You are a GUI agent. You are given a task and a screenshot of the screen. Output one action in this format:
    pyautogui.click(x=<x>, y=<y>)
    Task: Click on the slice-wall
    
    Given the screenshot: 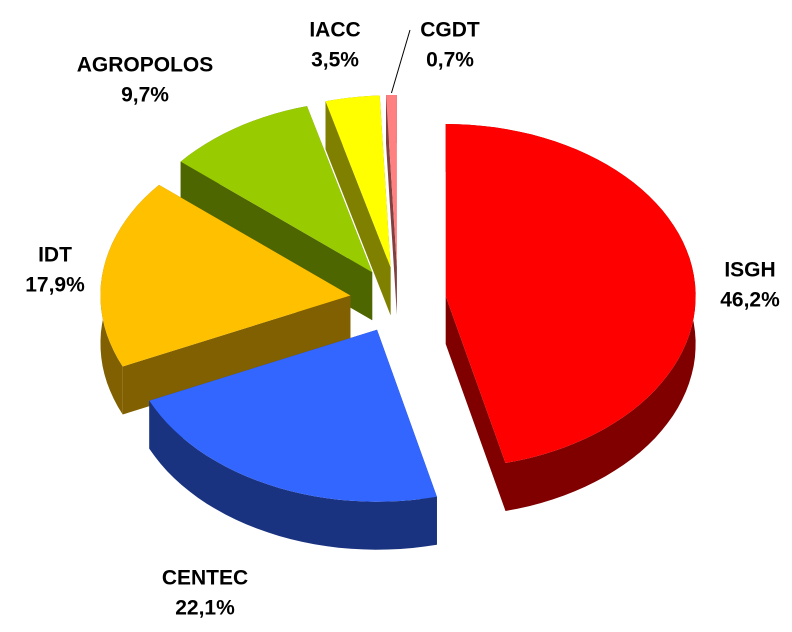 What is the action you would take?
    pyautogui.click(x=293, y=475)
    